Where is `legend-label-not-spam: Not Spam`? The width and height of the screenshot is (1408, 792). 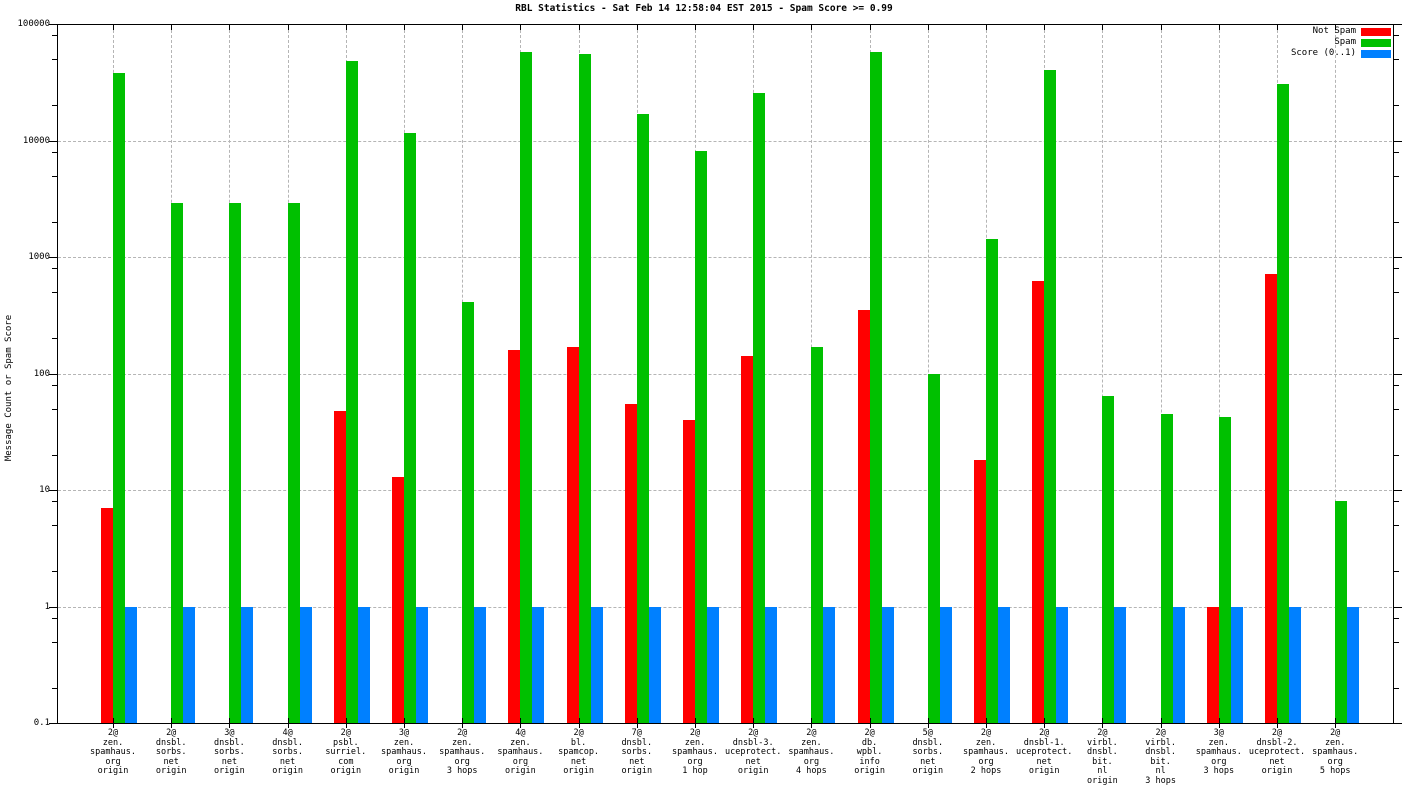 legend-label-not-spam: Not Spam is located at coordinates (1334, 31).